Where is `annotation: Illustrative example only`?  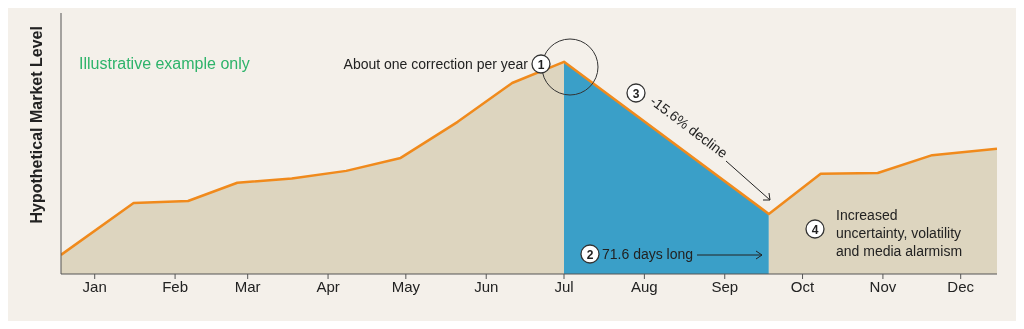
annotation: Illustrative example only is located at coordinates (164, 63).